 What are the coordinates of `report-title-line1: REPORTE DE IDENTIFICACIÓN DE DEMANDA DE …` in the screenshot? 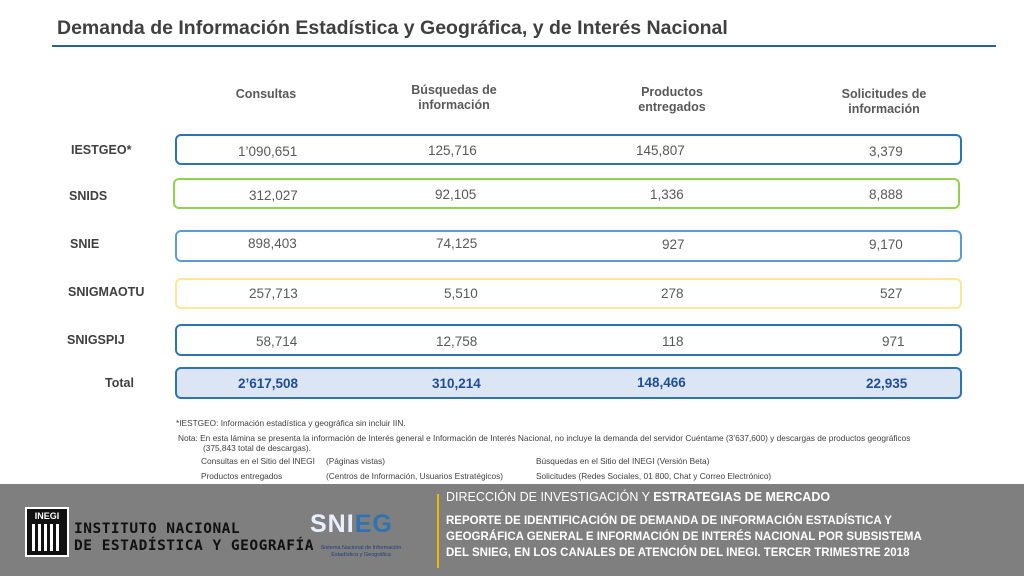 It's located at (669, 521).